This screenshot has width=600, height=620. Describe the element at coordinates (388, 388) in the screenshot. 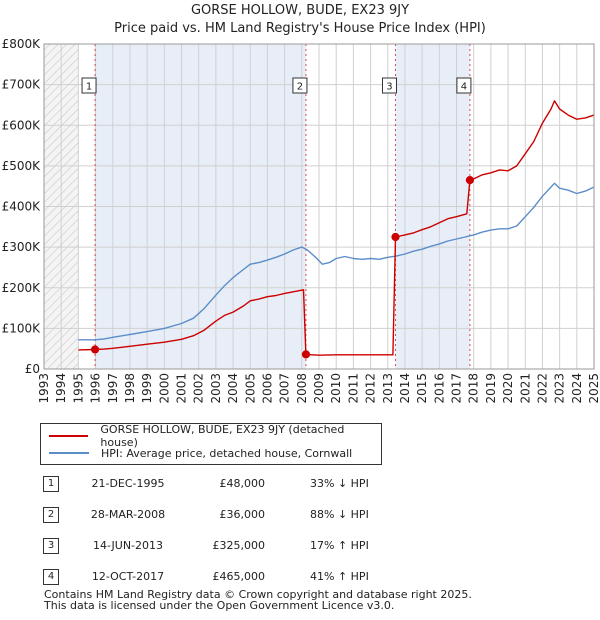

I see `x-tick-label: 2013` at that location.